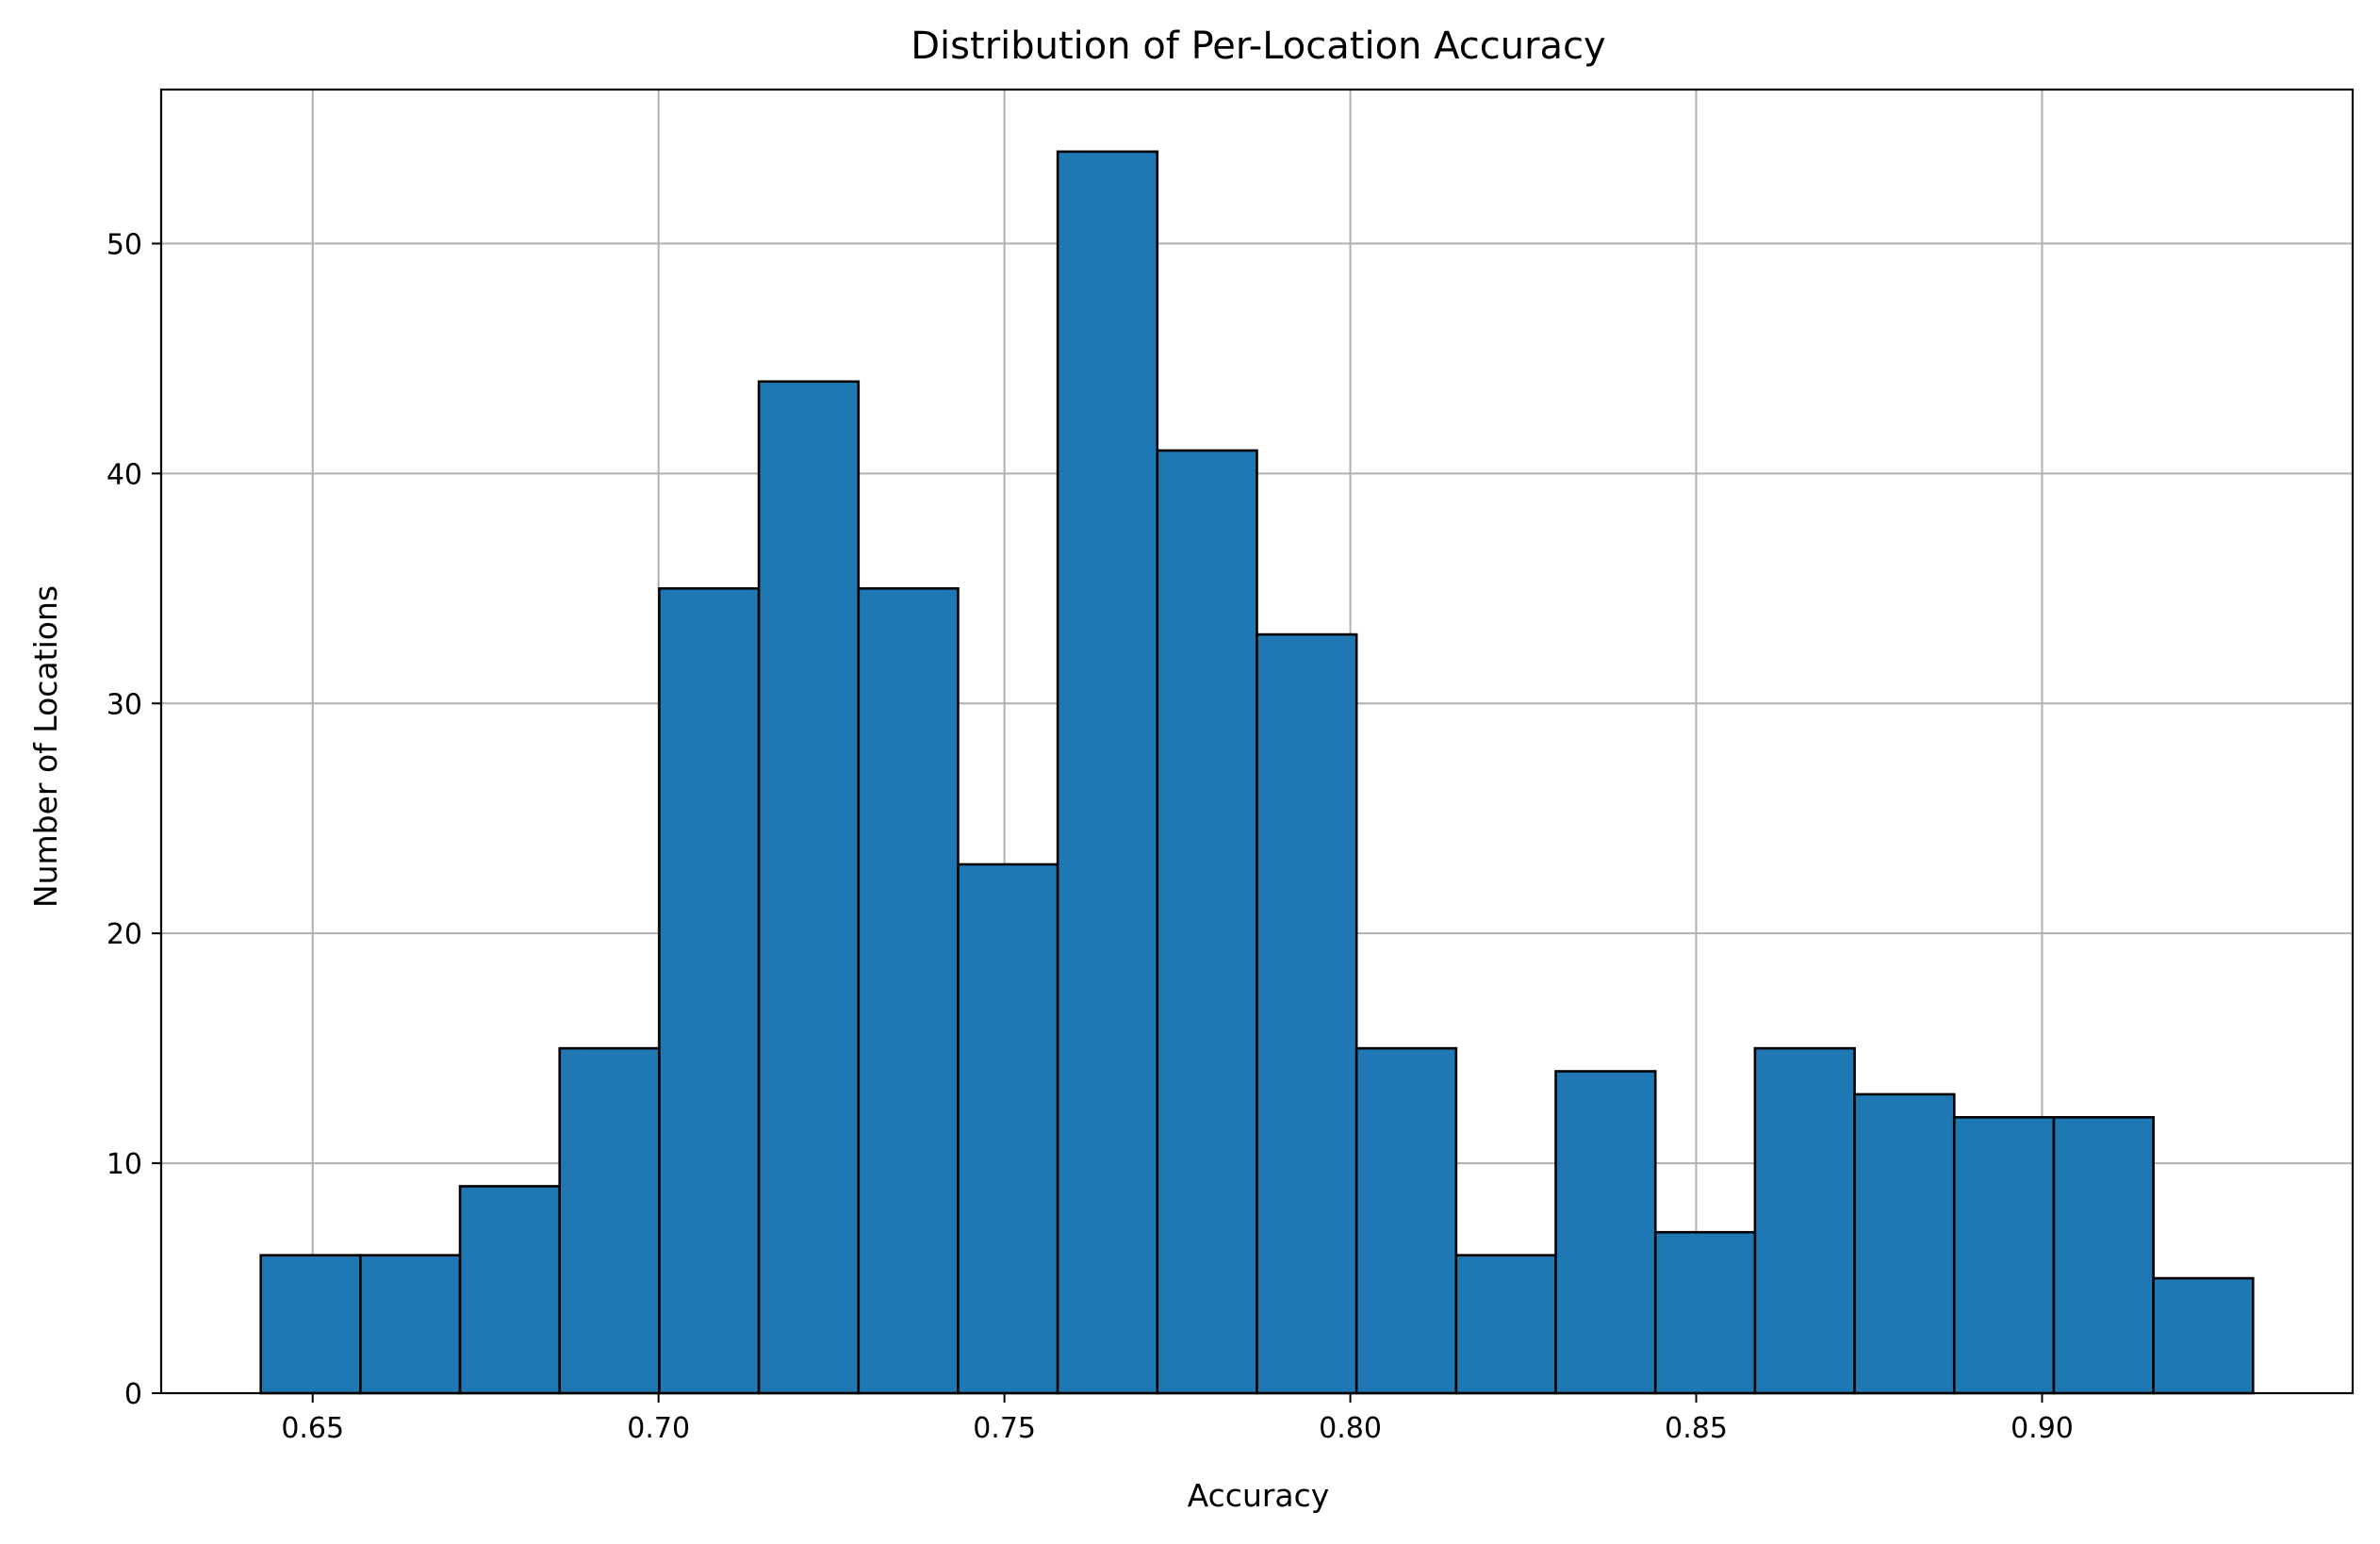 The image size is (2380, 1544). What do you see at coordinates (124, 244) in the screenshot?
I see `y-tick-label: 50` at bounding box center [124, 244].